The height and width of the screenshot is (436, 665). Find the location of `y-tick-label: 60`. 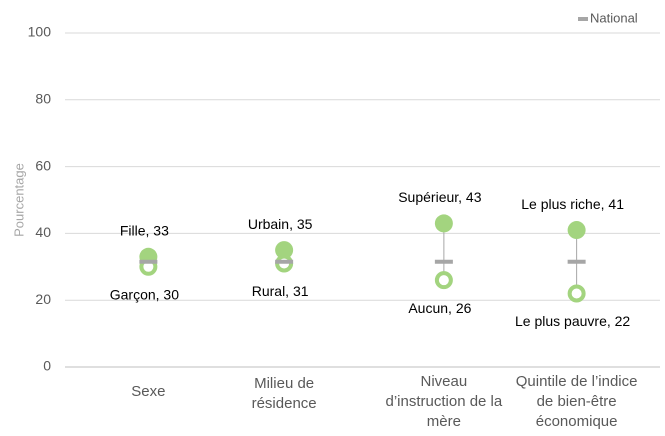

y-tick-label: 60 is located at coordinates (43, 165).